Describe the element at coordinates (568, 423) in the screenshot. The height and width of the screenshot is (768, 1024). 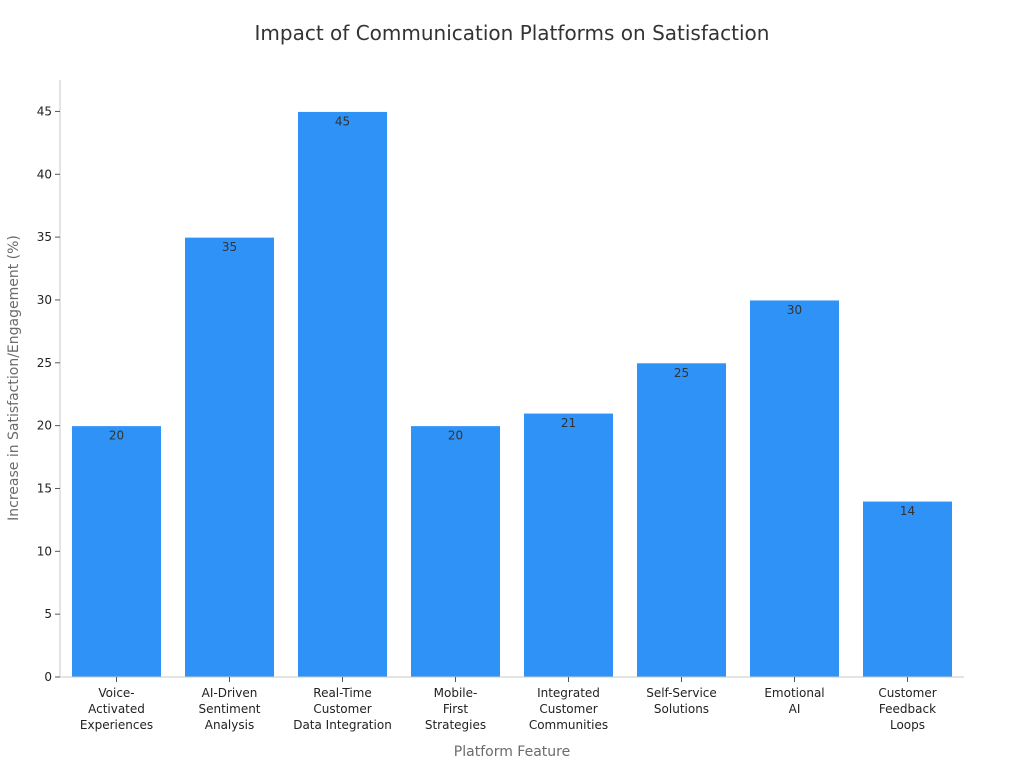
I see `data-label: 21` at that location.